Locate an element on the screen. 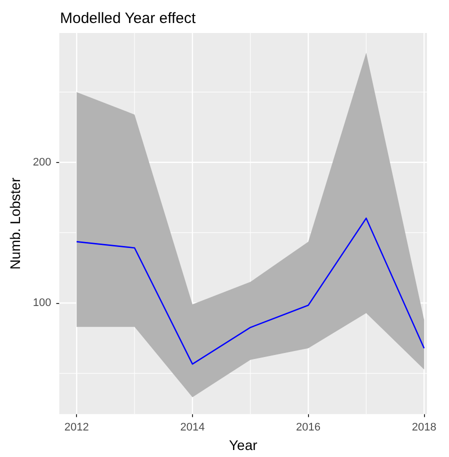 The width and height of the screenshot is (449, 457). x-tick-label: 2018 is located at coordinates (424, 428).